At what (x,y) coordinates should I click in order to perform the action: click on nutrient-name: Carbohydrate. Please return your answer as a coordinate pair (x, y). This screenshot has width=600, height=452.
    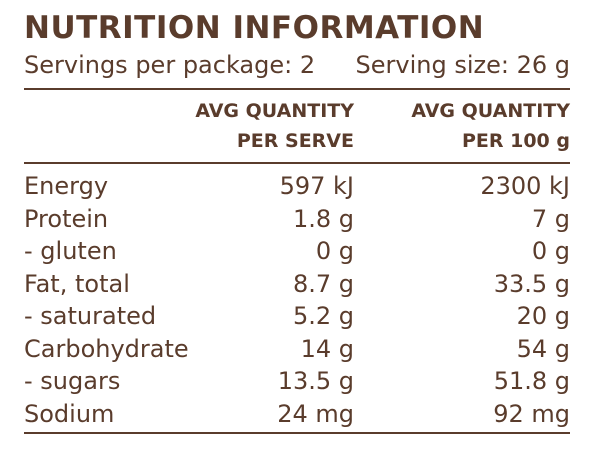
    Looking at the image, I should click on (106, 348).